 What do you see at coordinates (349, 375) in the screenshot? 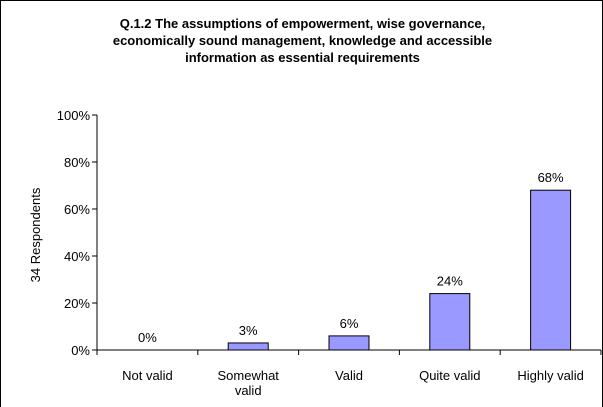
I see `category-label: Valid` at bounding box center [349, 375].